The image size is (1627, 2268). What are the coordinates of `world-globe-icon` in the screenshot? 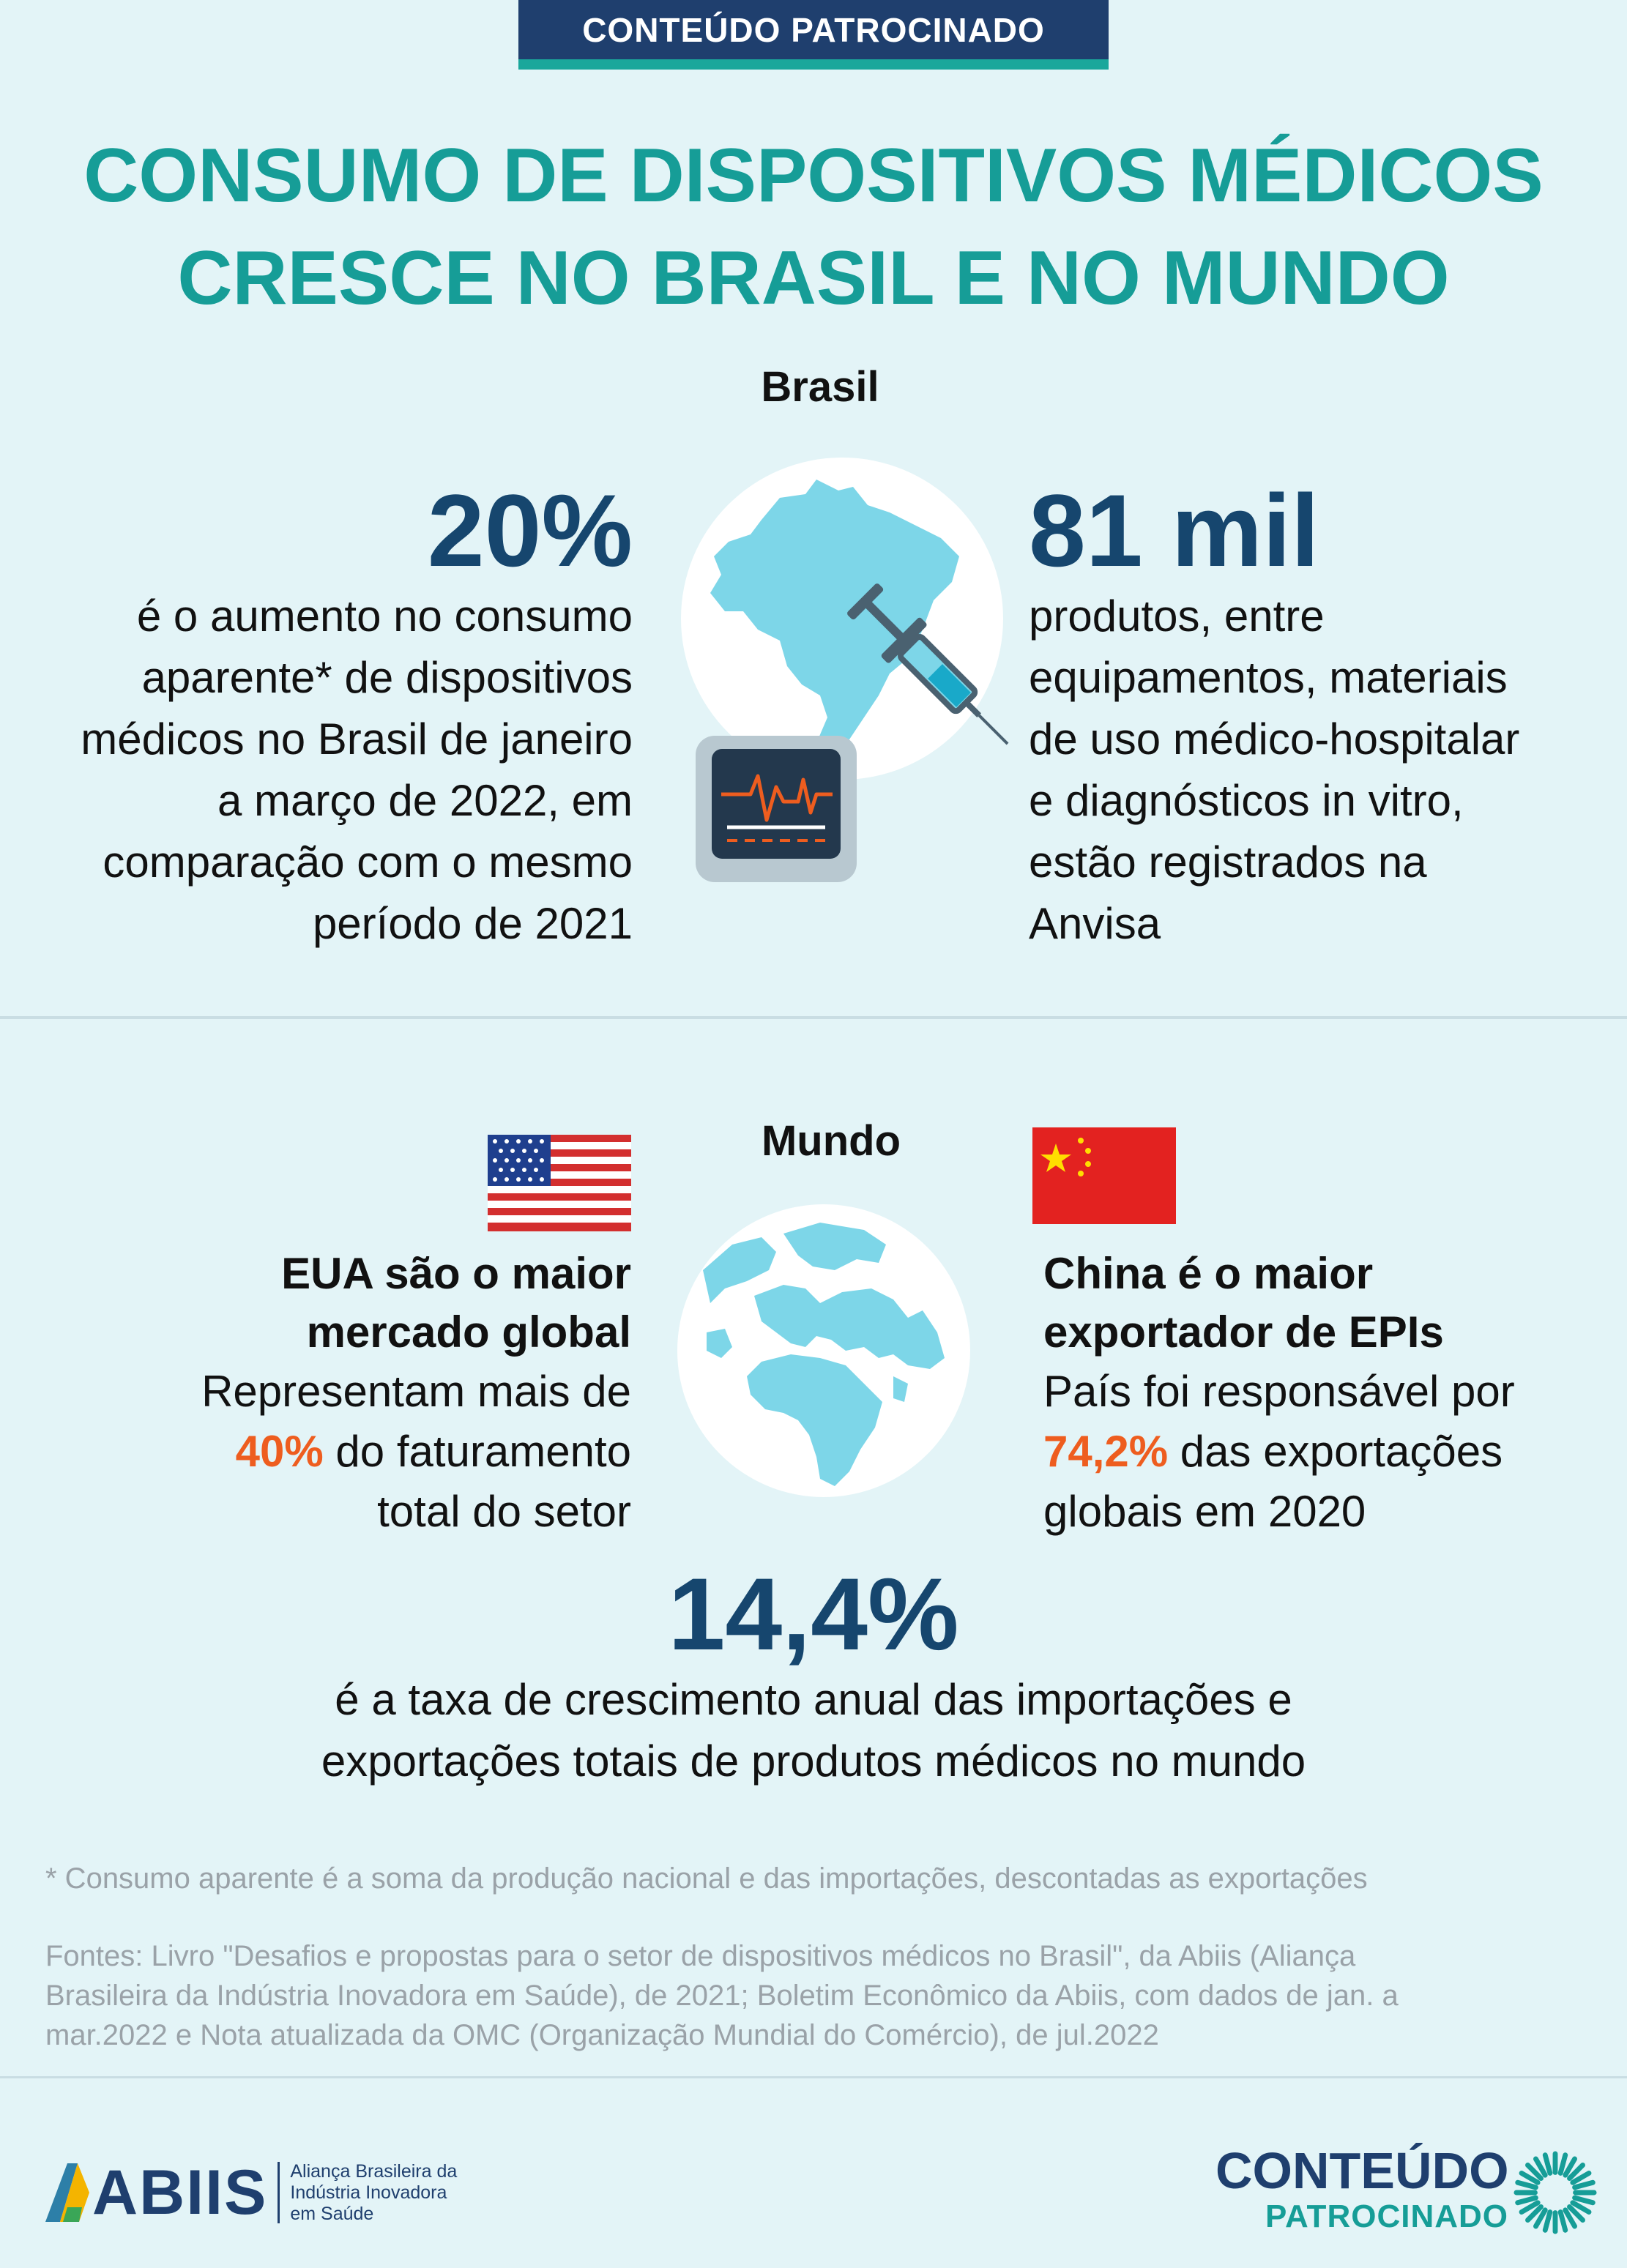 It's located at (823, 1350).